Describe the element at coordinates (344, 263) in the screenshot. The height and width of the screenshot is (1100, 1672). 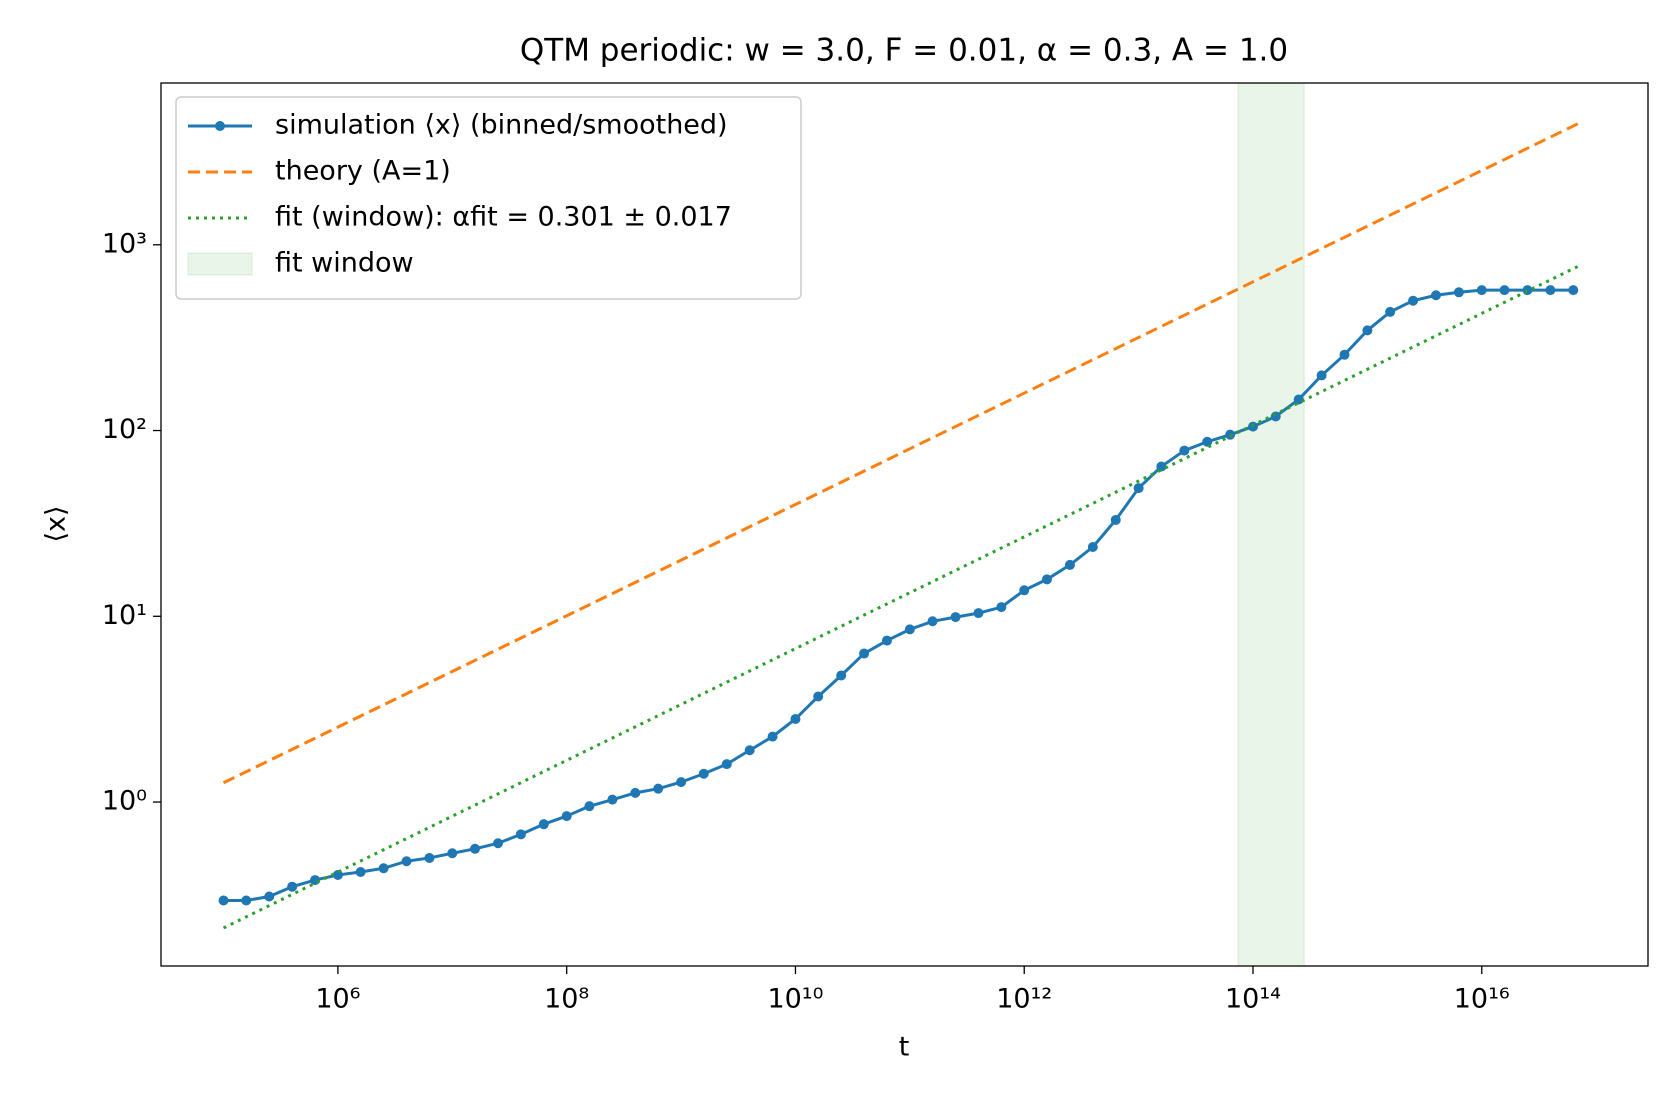
I see `legend-label: fit window` at that location.